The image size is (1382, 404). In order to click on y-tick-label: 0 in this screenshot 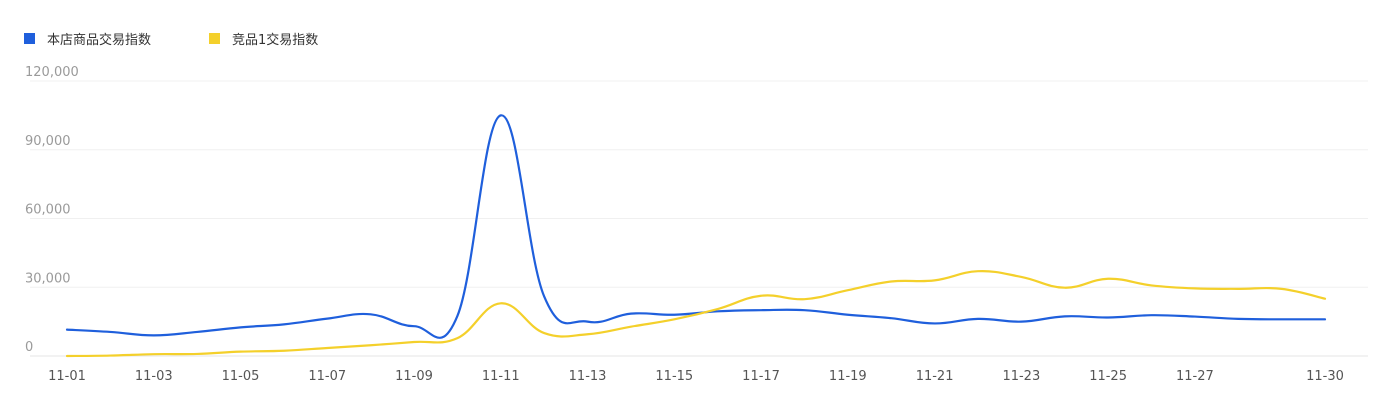, I will do `click(29, 347)`.